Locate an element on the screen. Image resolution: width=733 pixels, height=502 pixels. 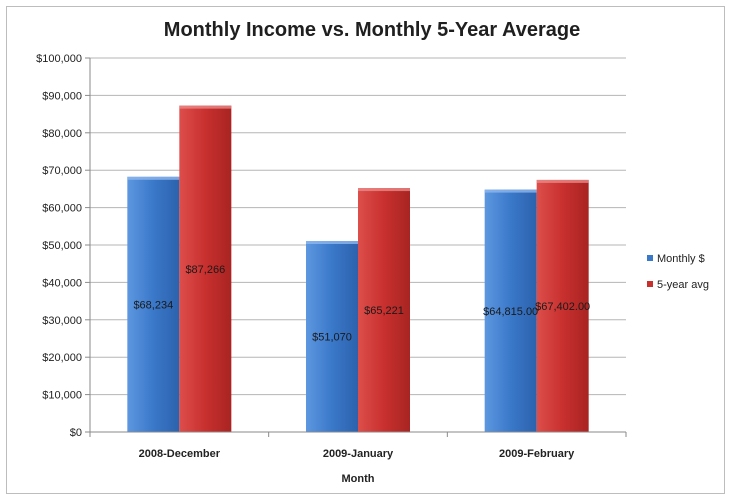
y-tick-label: $80,000 is located at coordinates (62, 134).